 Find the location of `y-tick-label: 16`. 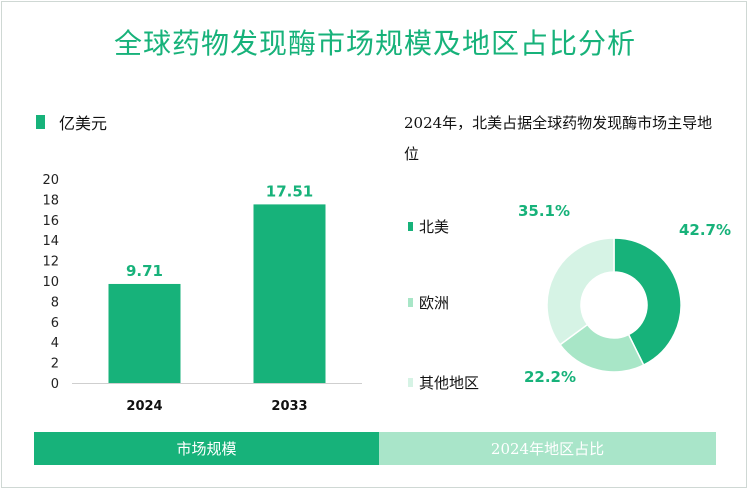

y-tick-label: 16 is located at coordinates (50, 221).